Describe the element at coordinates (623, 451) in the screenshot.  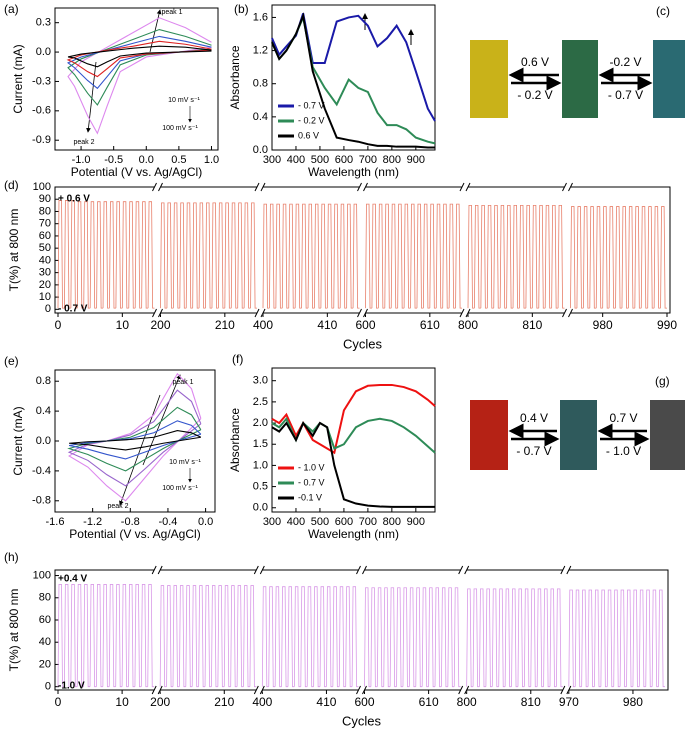
I see `voltage-label: - 1.0 V` at that location.